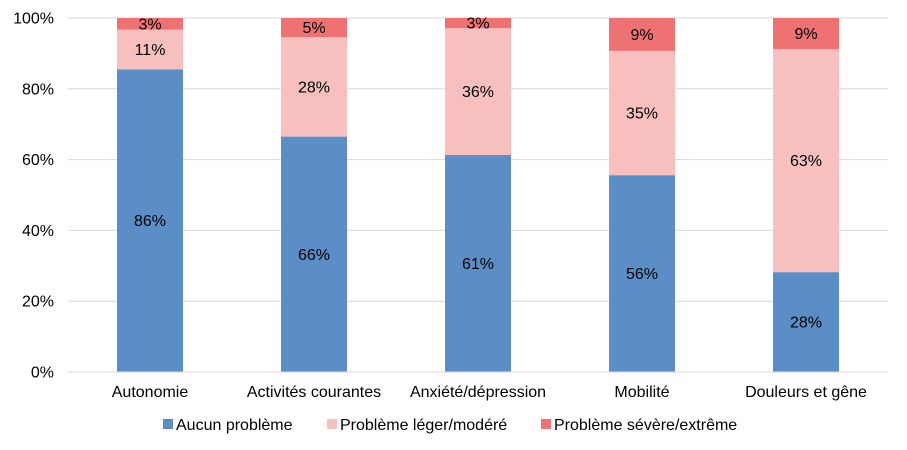  What do you see at coordinates (234, 425) in the screenshot?
I see `legend-label: Aucun problème` at bounding box center [234, 425].